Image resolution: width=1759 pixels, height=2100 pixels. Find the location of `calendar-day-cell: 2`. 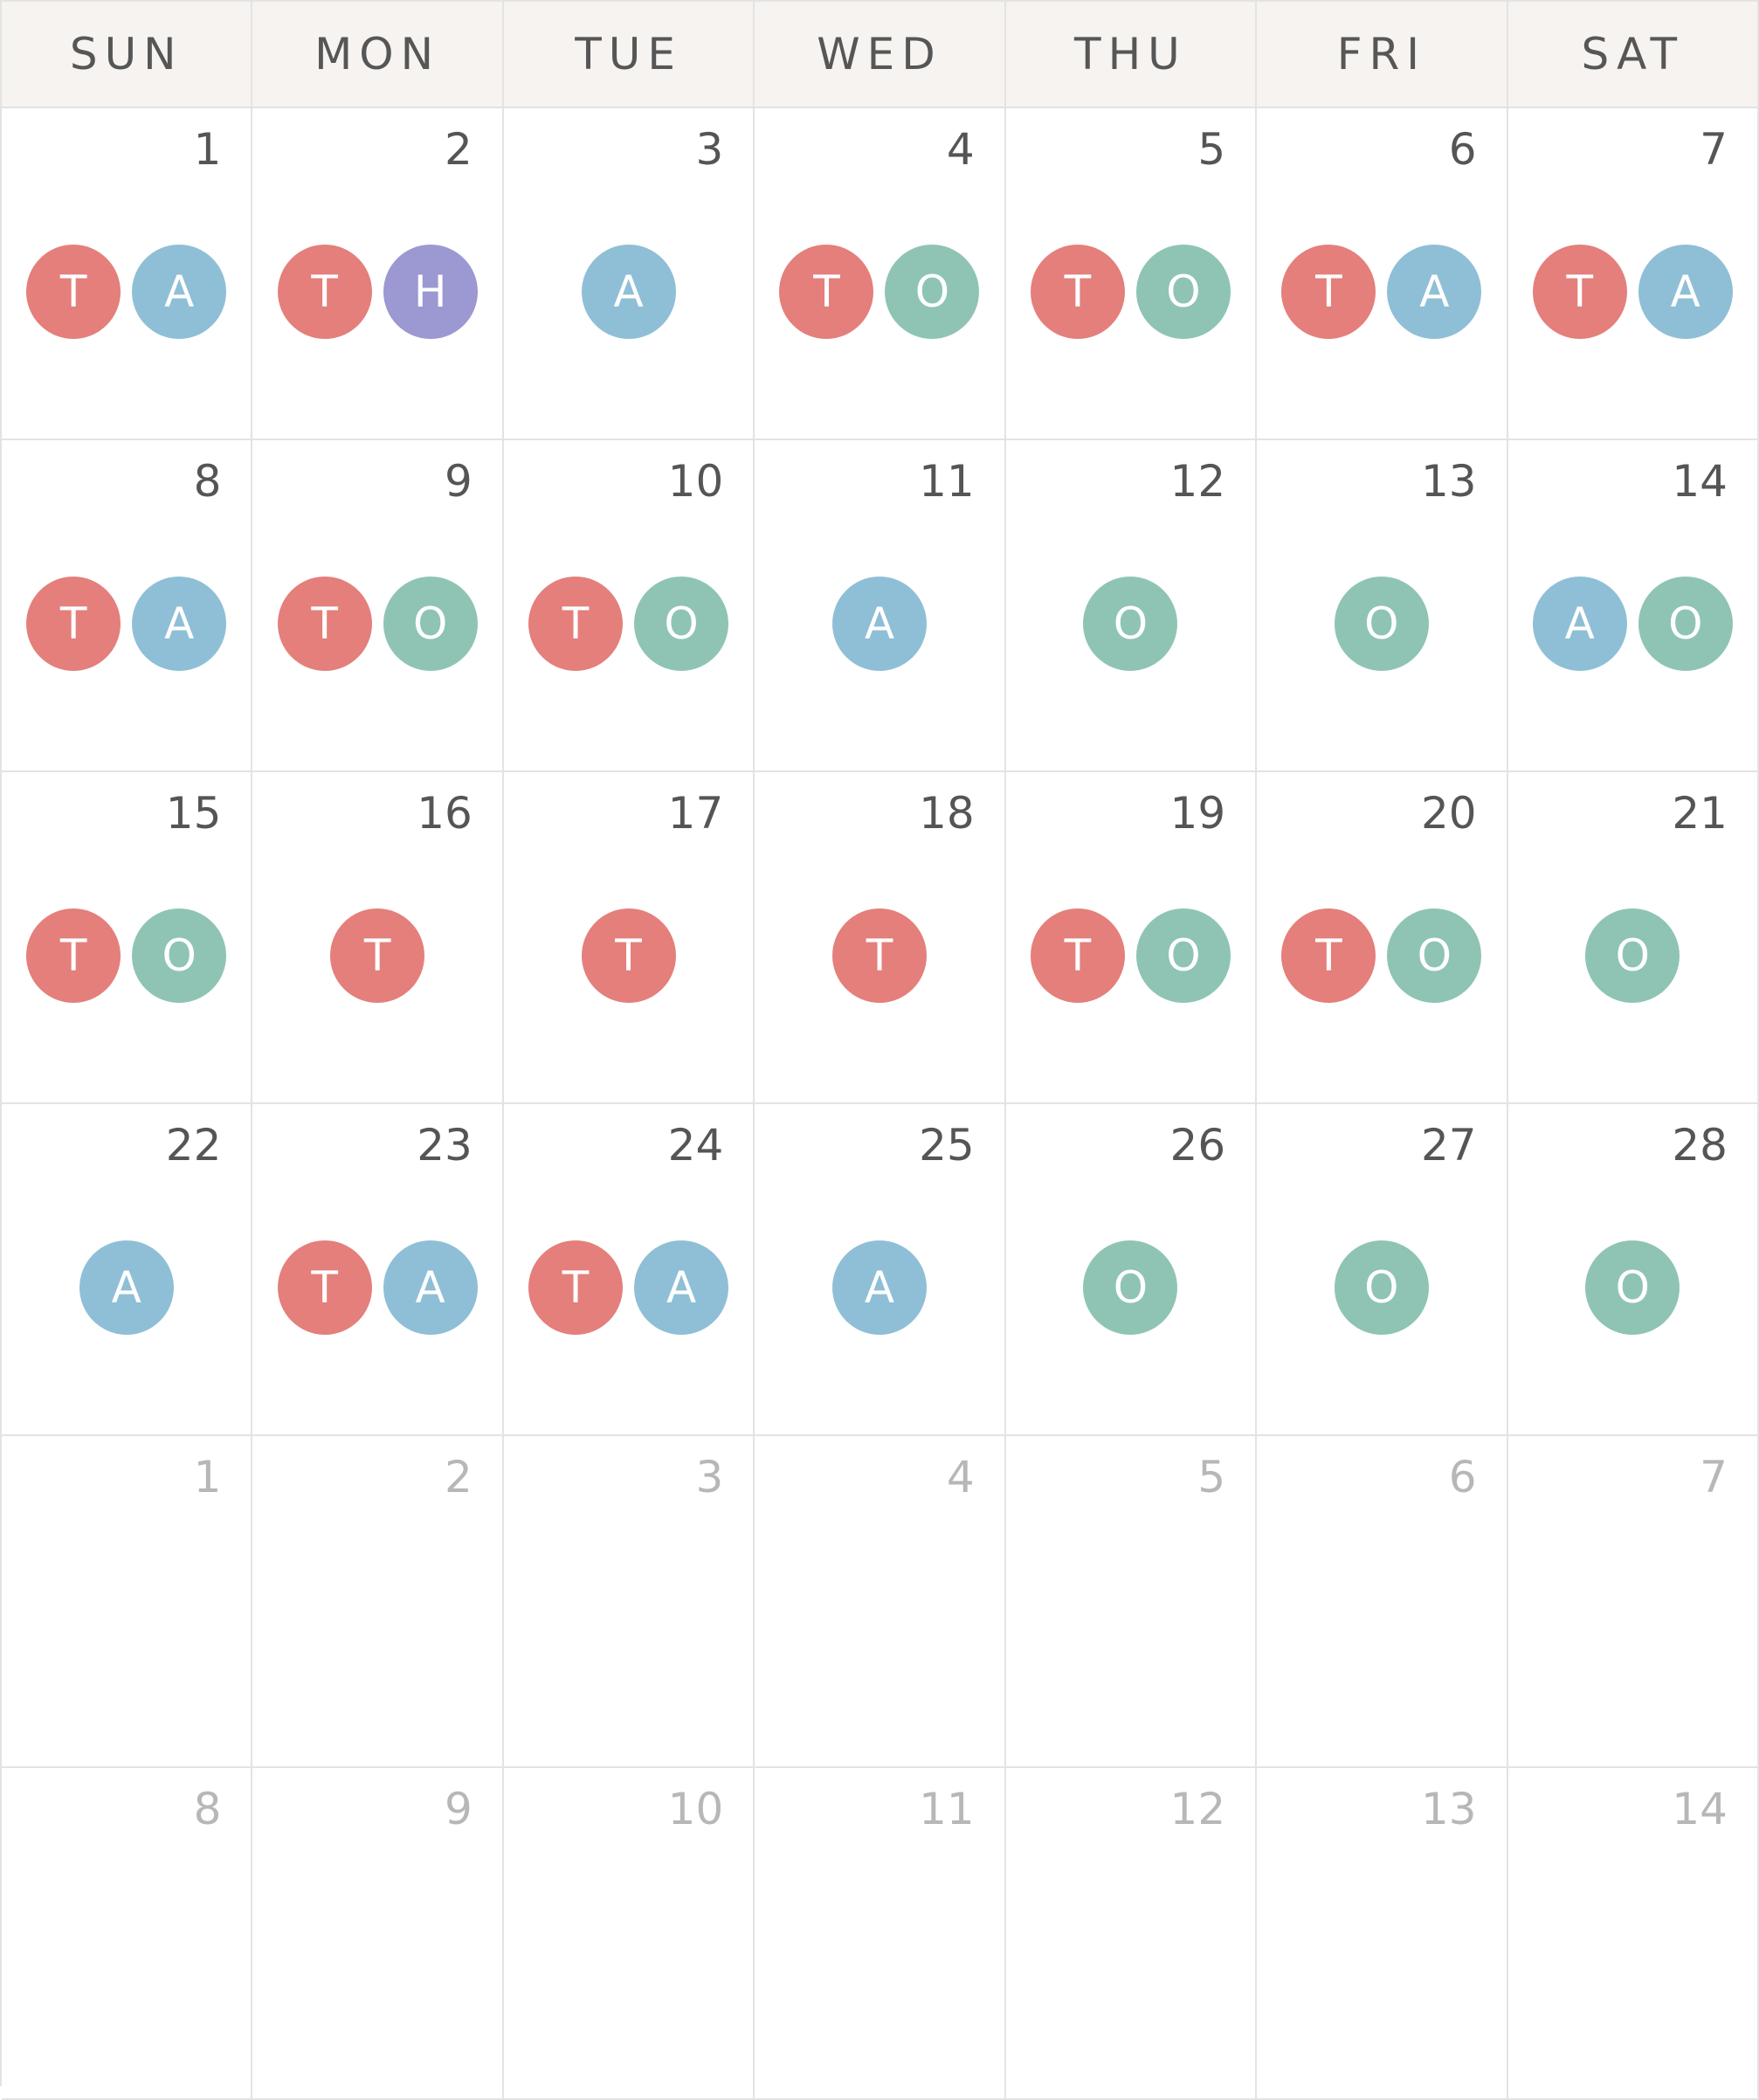

calendar-day-cell: 2 is located at coordinates (378, 1602).